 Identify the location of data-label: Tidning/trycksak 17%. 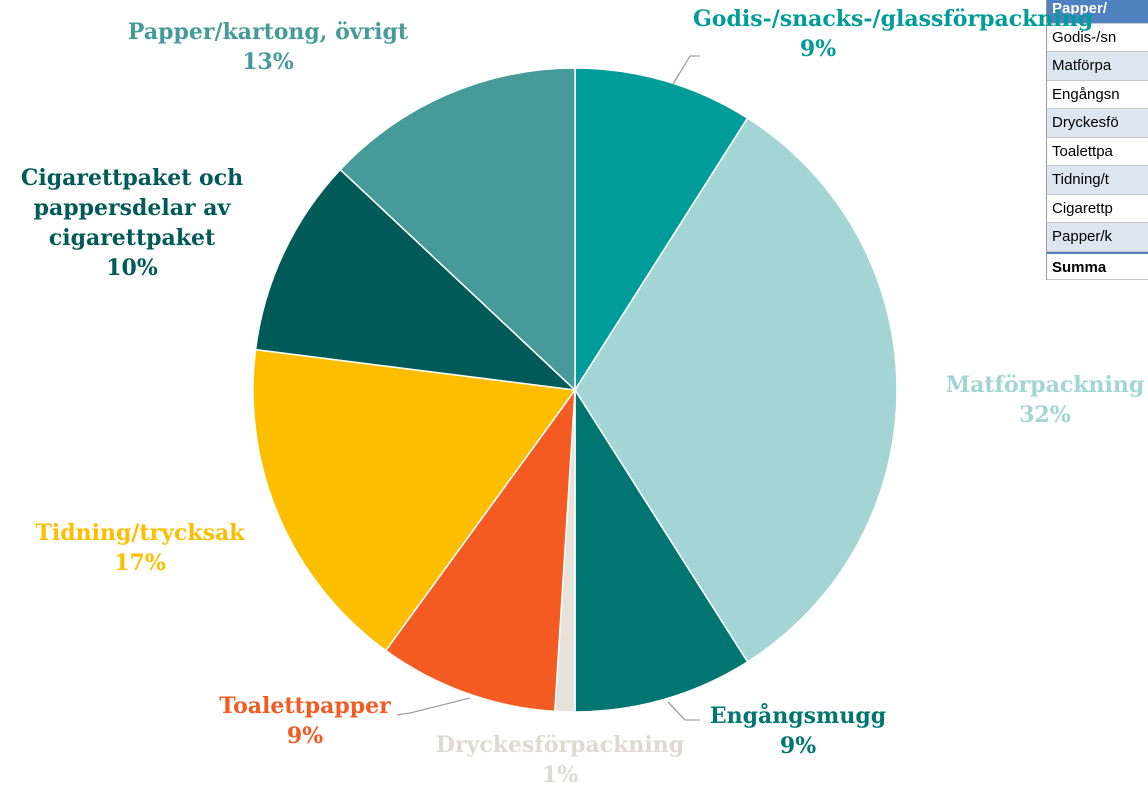
(140, 548).